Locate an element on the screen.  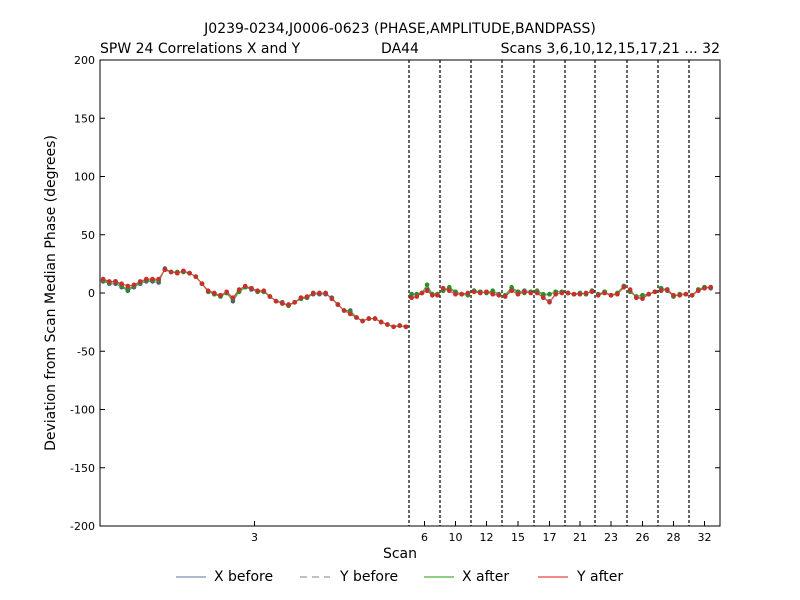
x-tick-label: 6 is located at coordinates (424, 537).